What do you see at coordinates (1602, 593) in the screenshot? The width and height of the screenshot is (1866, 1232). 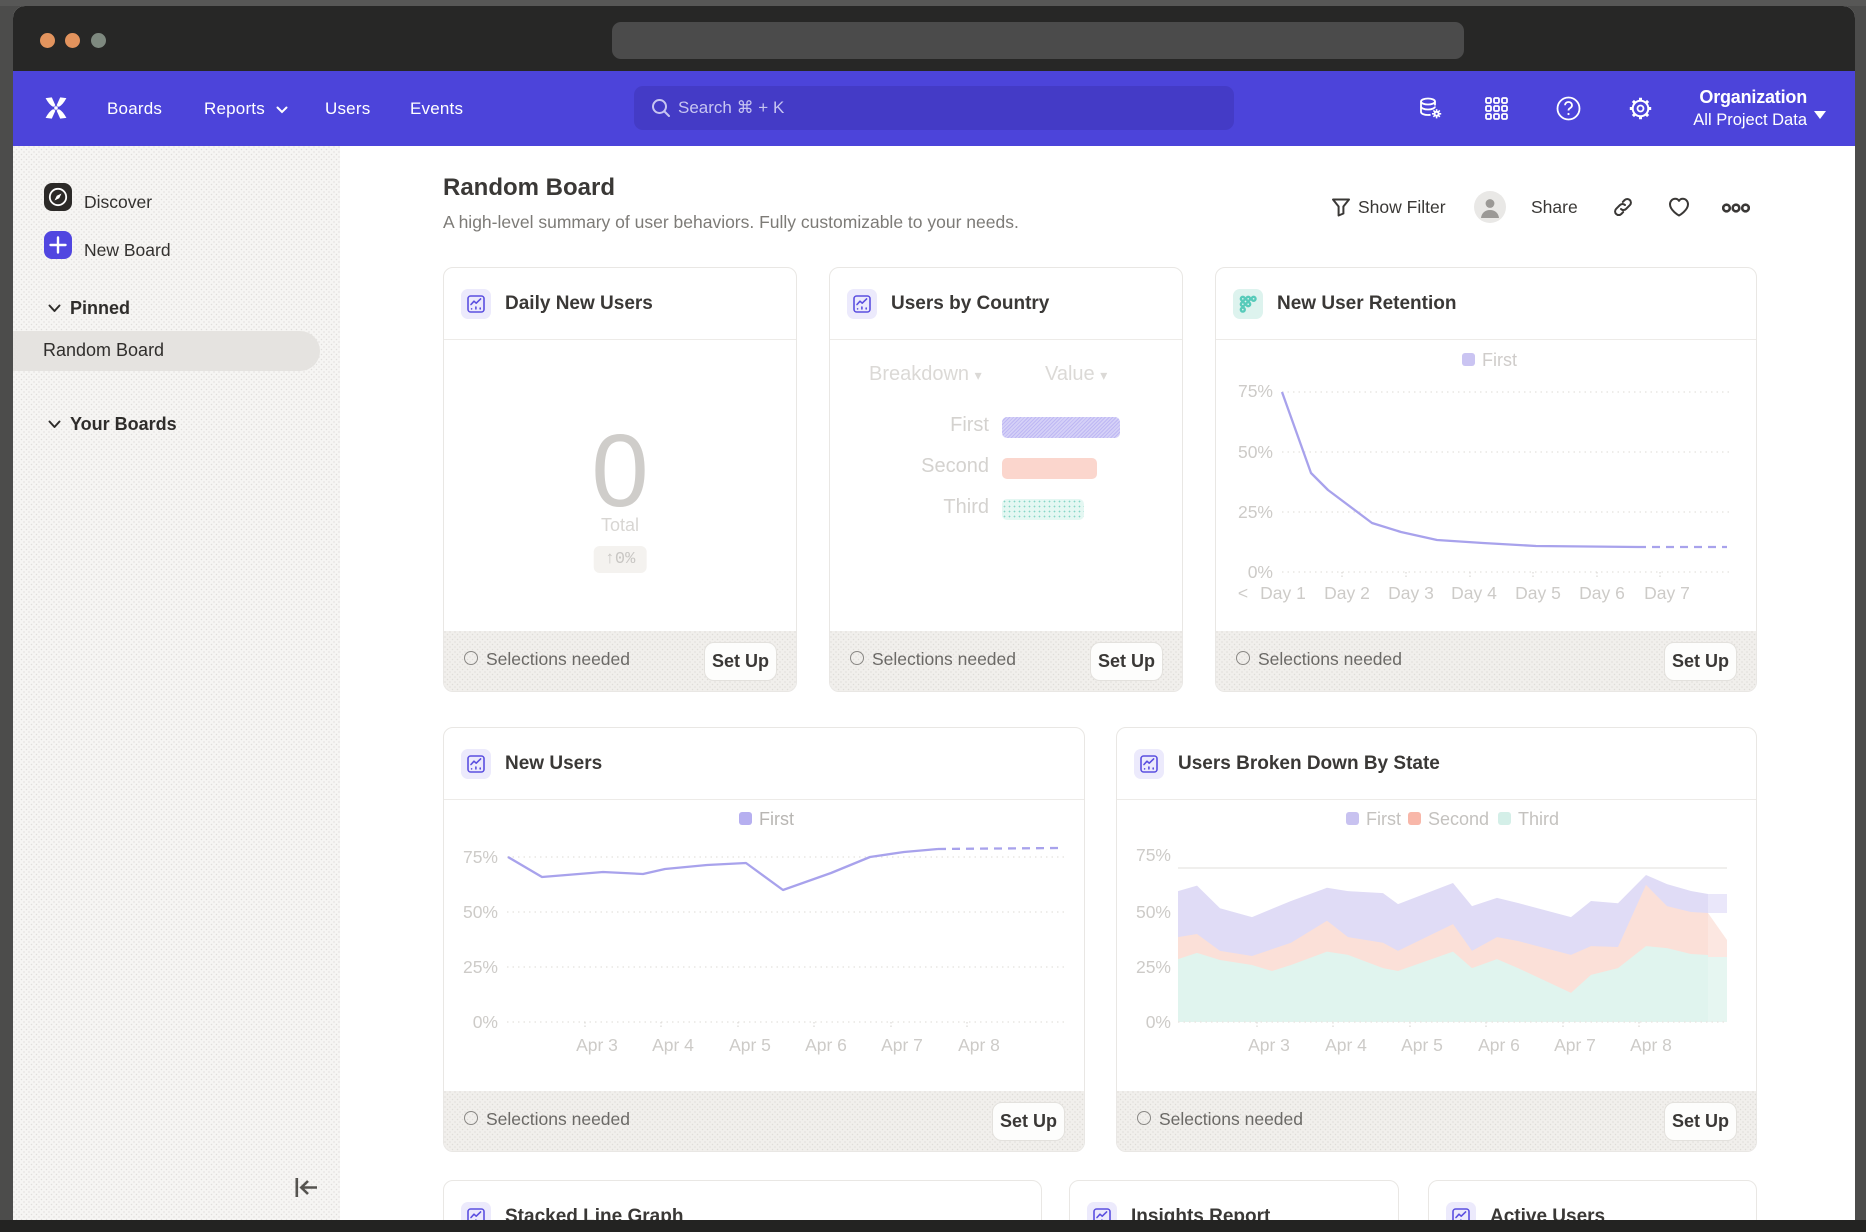 I see `svg-text: Day 6` at bounding box center [1602, 593].